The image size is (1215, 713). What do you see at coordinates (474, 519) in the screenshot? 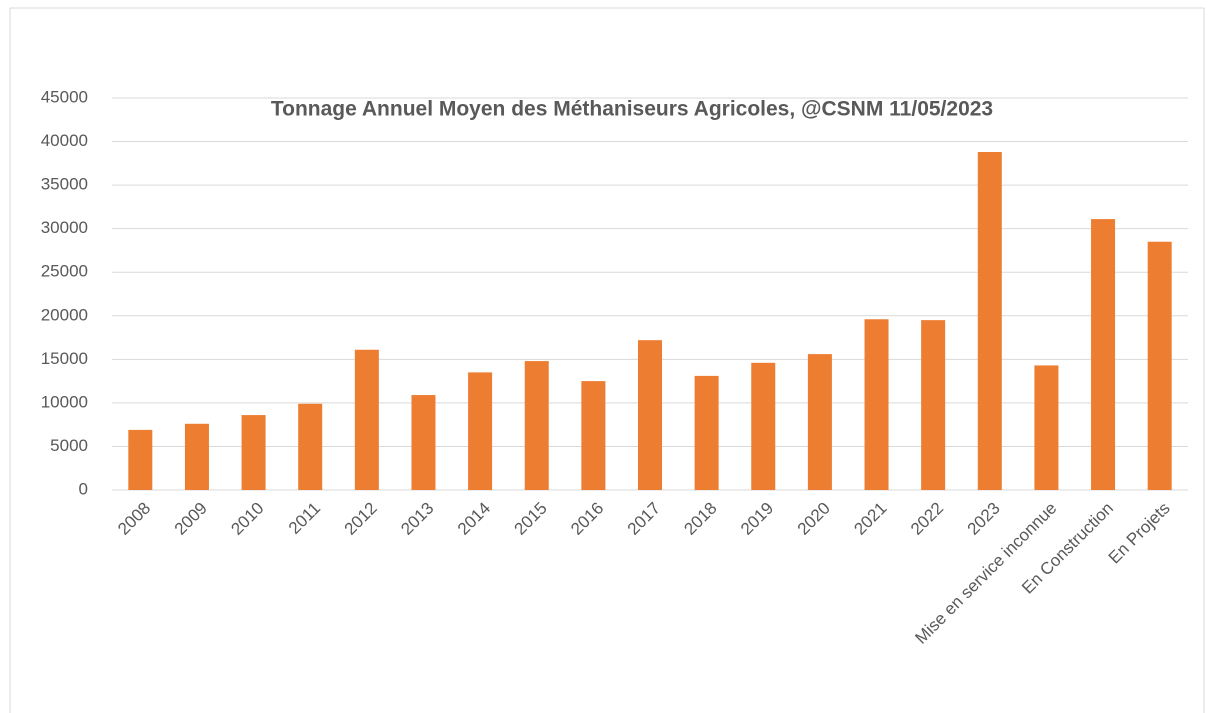
I see `x-tick-label: 2014` at bounding box center [474, 519].